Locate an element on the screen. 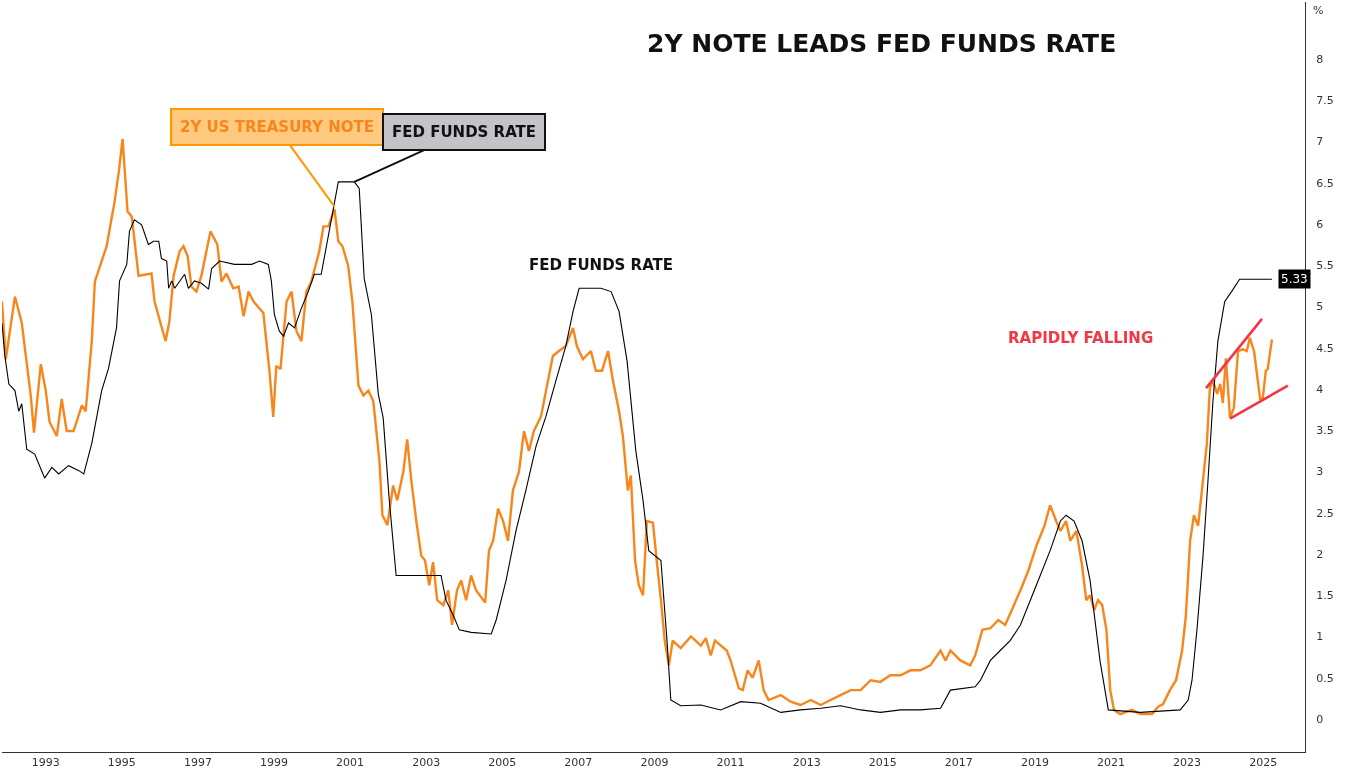 The width and height of the screenshot is (1346, 778). x-tick-label: 2001 is located at coordinates (350, 763).